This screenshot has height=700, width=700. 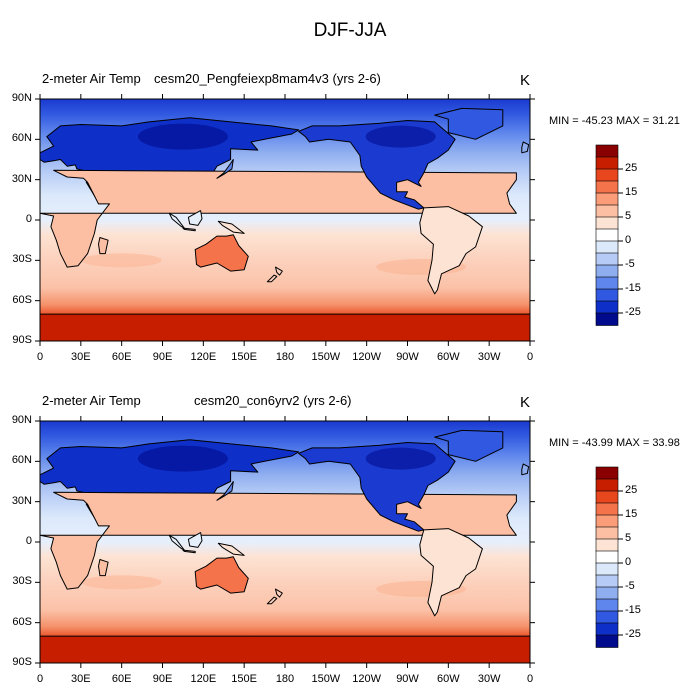 What do you see at coordinates (189, 229) in the screenshot?
I see `panel-1-landmass-indonesia-java` at bounding box center [189, 229].